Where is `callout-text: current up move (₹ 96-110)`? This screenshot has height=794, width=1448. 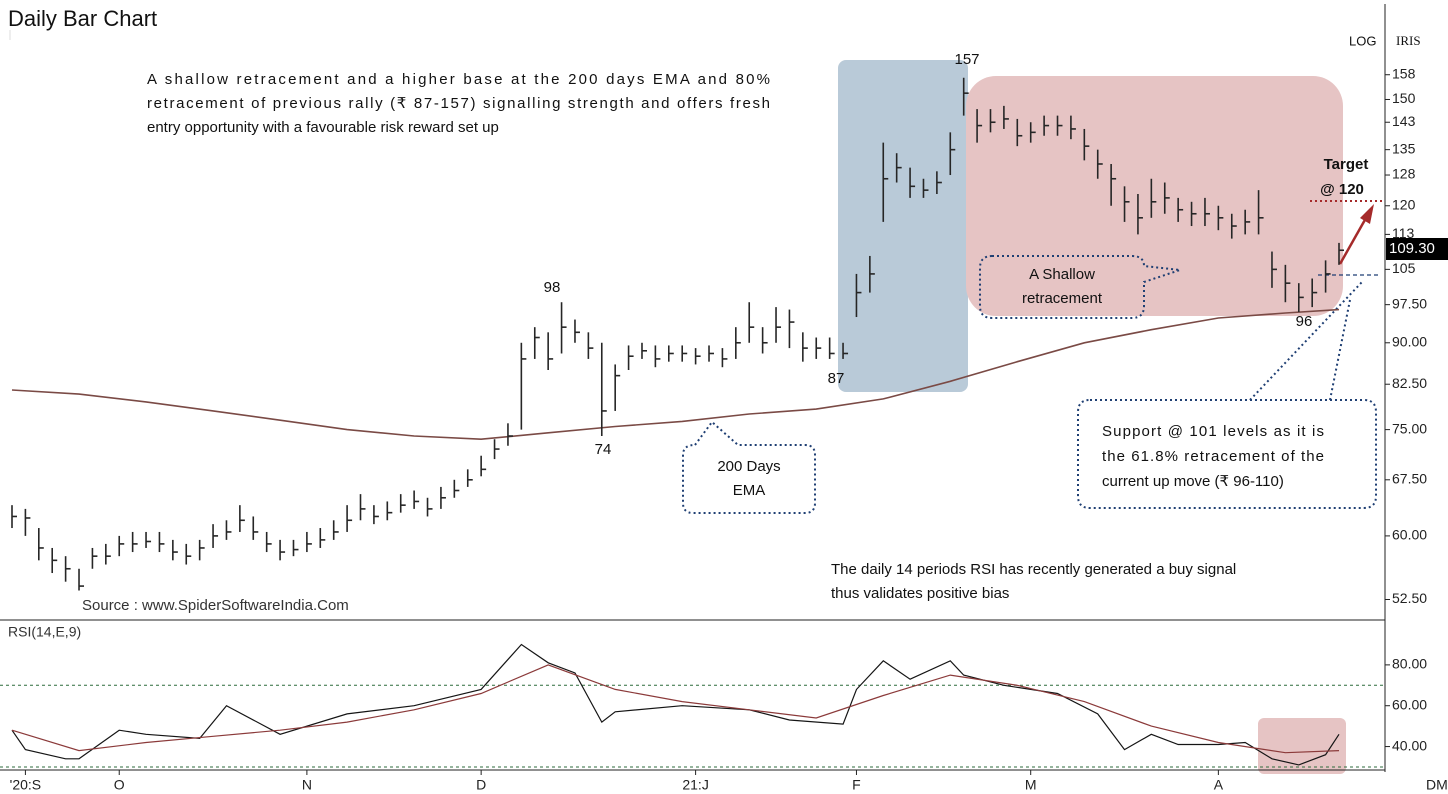 callout-text: current up move (₹ 96-110) is located at coordinates (1193, 481).